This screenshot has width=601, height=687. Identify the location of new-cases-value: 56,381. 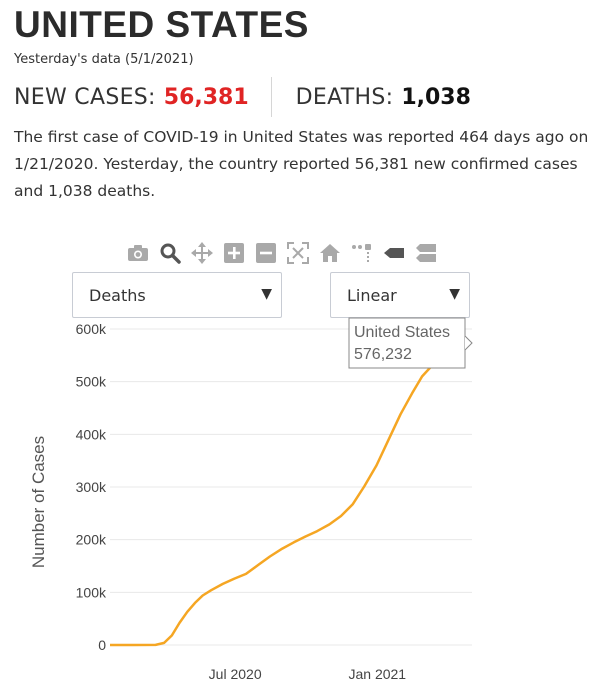
(206, 97).